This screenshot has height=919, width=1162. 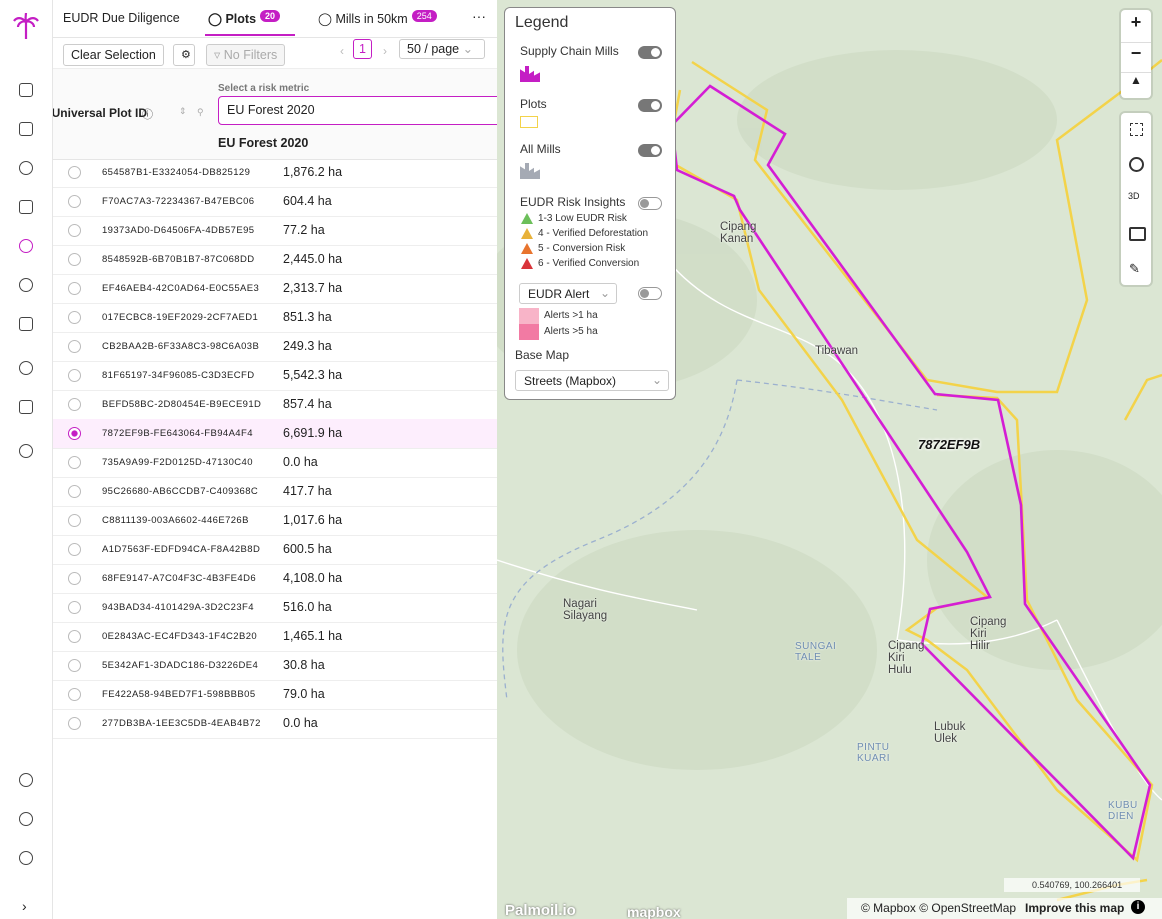 I want to click on prev-page: ‹, so click(x=342, y=51).